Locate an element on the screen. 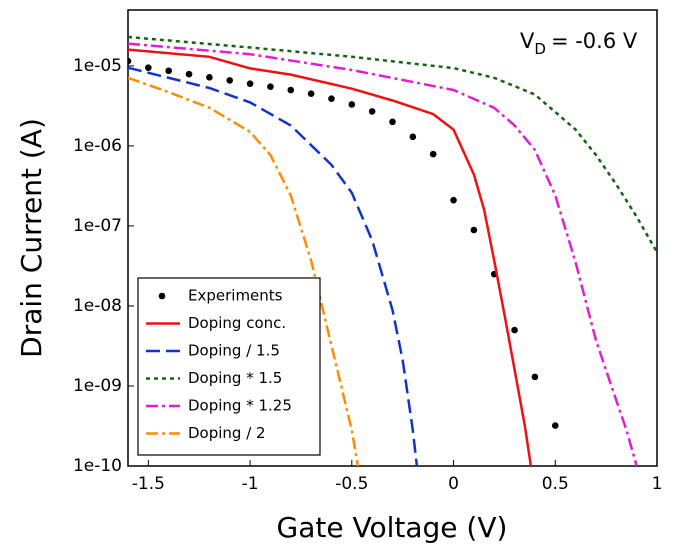 The width and height of the screenshot is (673, 547). legend-box is located at coordinates (229, 366).